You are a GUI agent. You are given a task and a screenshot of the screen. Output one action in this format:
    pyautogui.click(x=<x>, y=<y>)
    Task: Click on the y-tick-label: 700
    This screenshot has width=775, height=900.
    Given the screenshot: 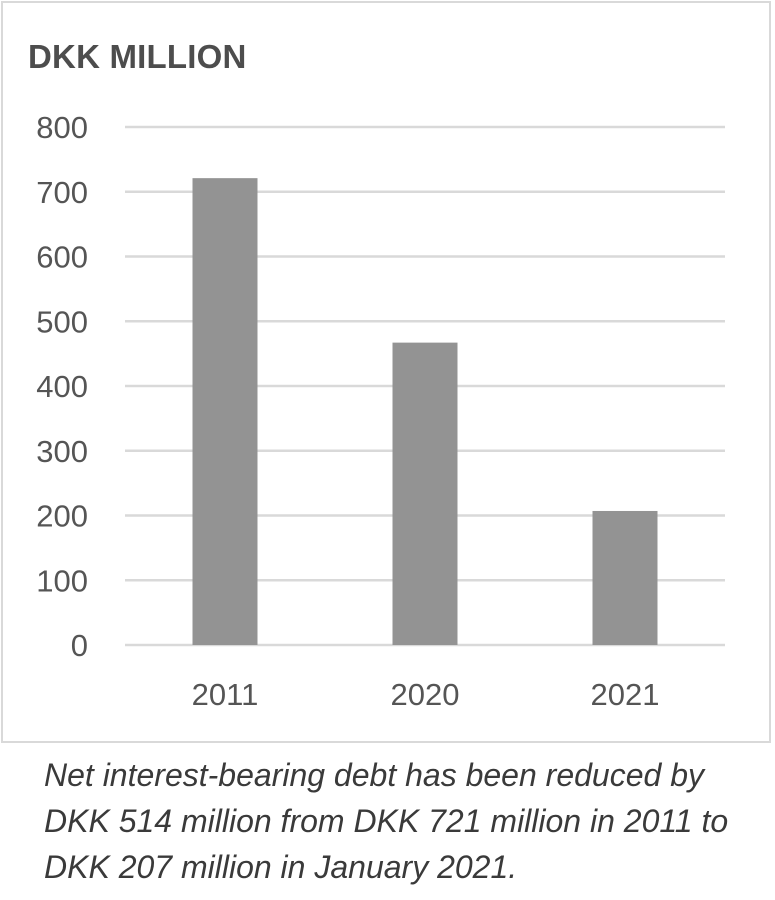 What is the action you would take?
    pyautogui.click(x=62, y=192)
    